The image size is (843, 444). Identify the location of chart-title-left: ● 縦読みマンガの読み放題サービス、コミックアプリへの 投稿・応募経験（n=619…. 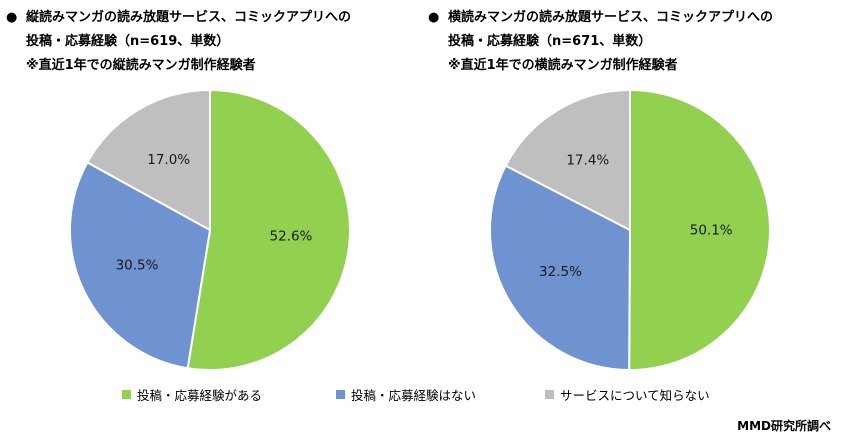
(178, 42).